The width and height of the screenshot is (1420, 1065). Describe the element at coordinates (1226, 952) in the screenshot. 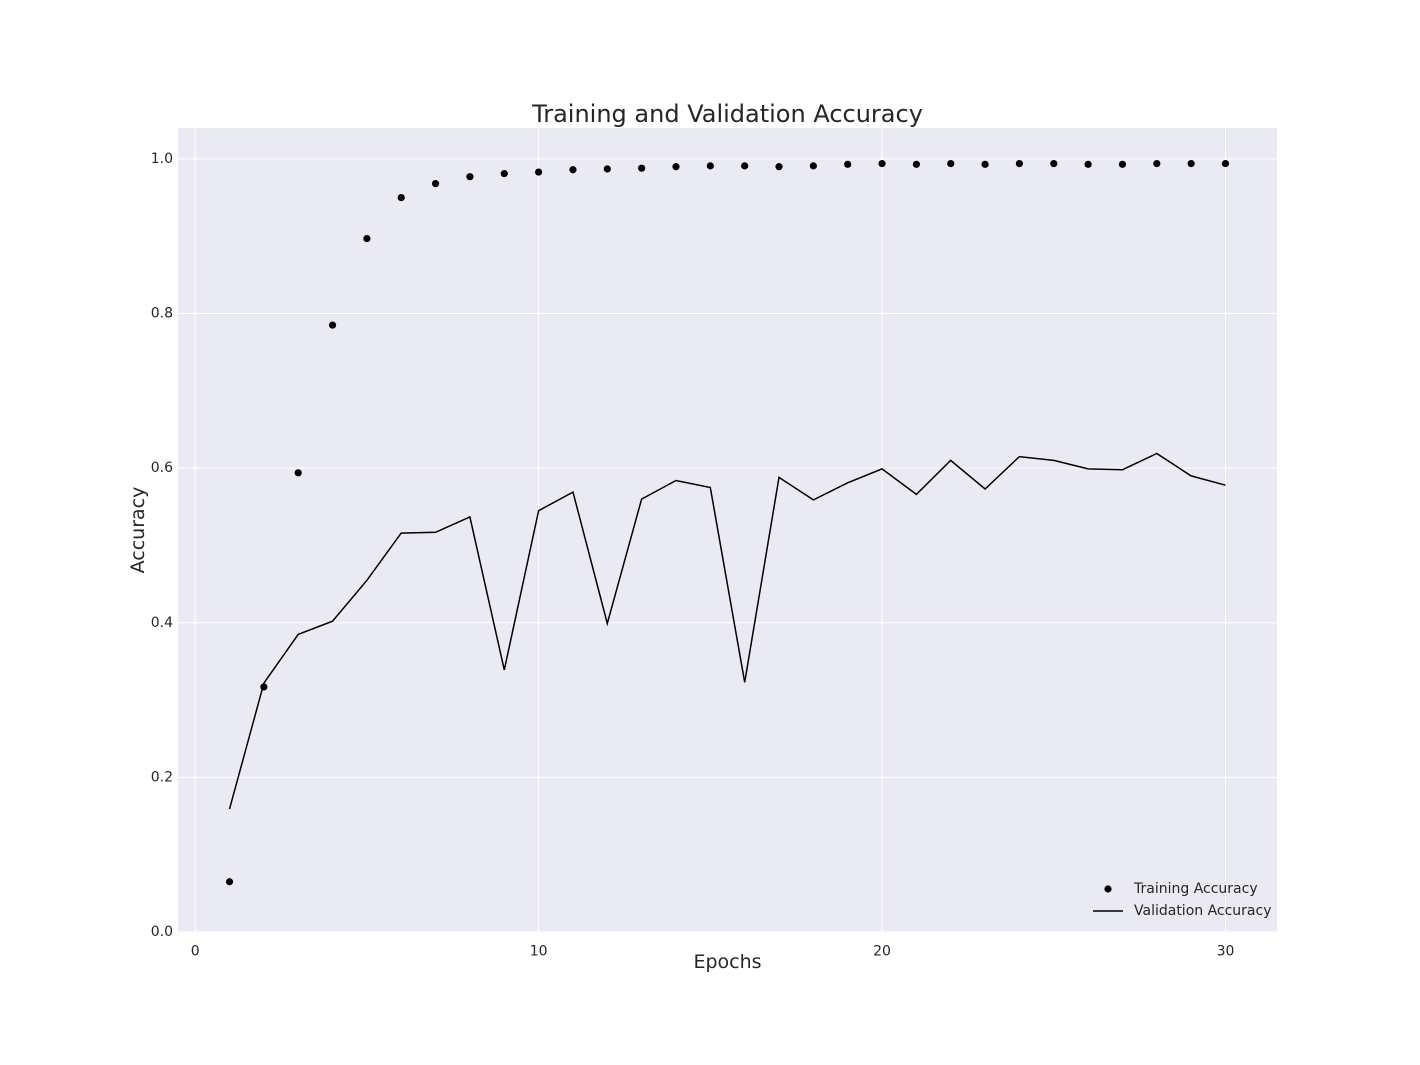

I see `x-tick-label: 30` at that location.